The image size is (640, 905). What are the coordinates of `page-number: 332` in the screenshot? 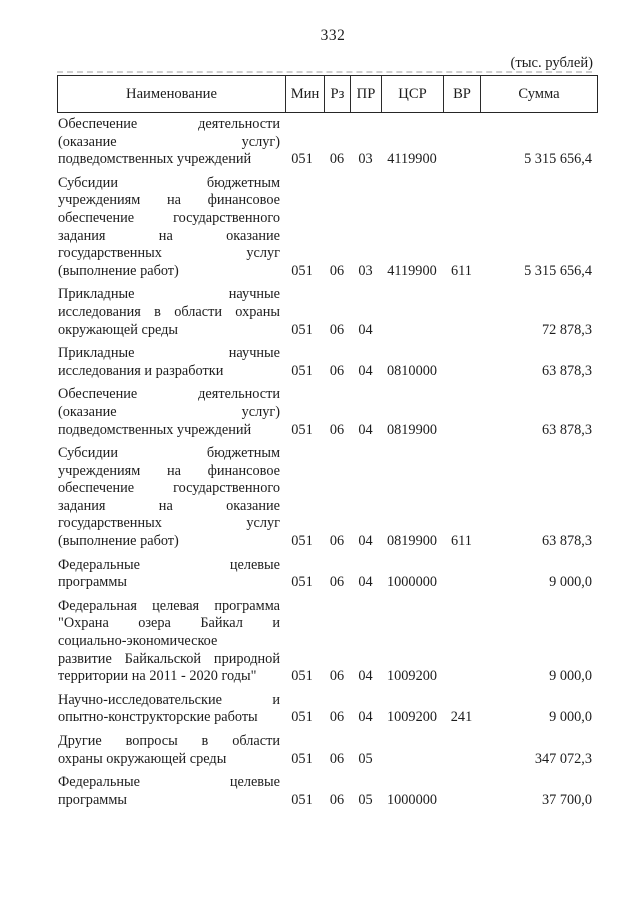 It's located at (333, 35).